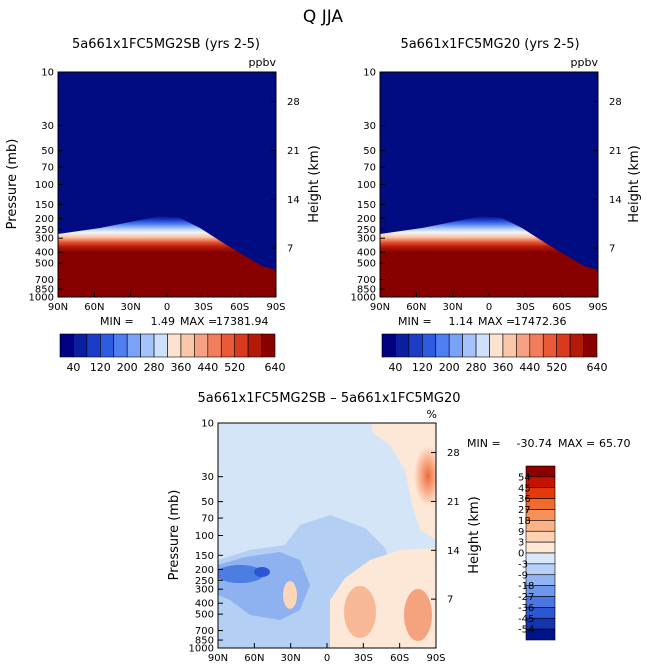 The image size is (647, 671). Describe the element at coordinates (415, 321) in the screenshot. I see `panel-right-min-label: MIN =` at that location.